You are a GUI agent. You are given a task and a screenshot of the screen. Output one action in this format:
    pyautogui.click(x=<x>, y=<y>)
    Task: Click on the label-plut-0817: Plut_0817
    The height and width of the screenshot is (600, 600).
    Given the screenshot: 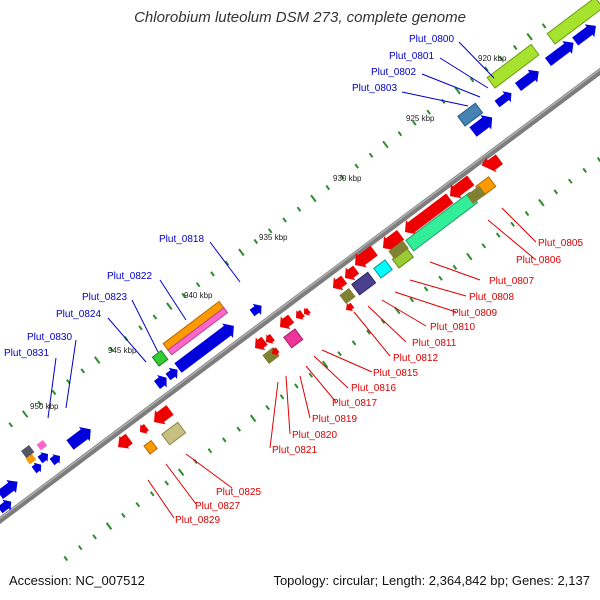 What is the action you would take?
    pyautogui.click(x=354, y=403)
    